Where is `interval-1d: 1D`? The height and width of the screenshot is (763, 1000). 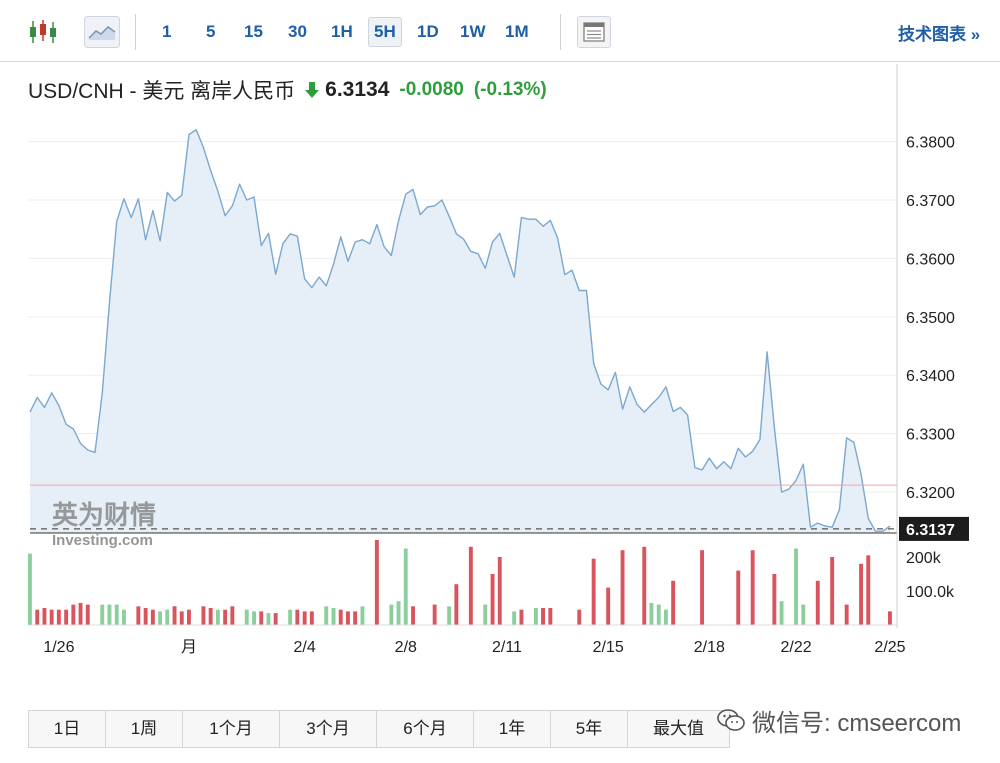
interval-1d: 1D is located at coordinates (428, 31).